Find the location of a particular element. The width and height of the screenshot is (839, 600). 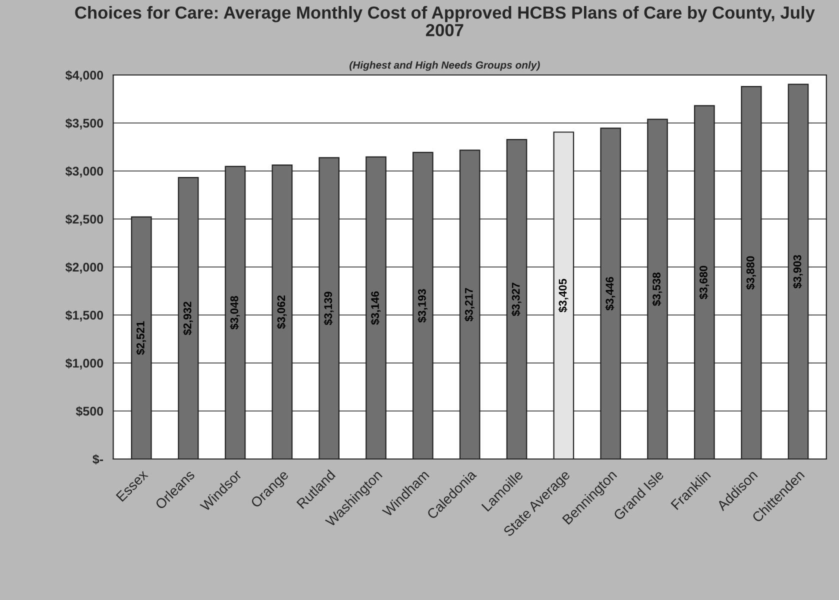

y-tick-label: $3,000 is located at coordinates (84, 172).